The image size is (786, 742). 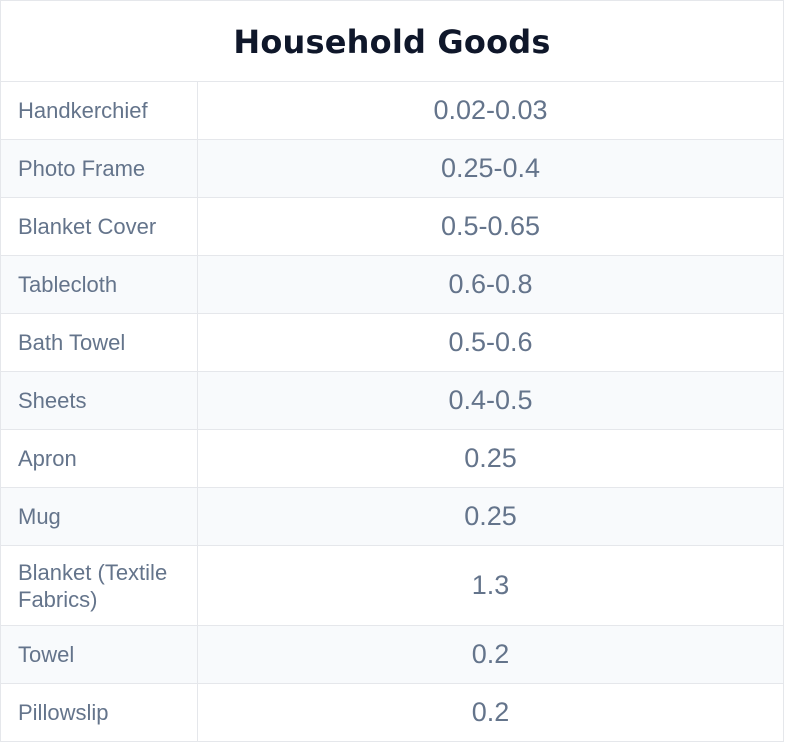 What do you see at coordinates (99, 226) in the screenshot?
I see `item-name: Blanket Cover` at bounding box center [99, 226].